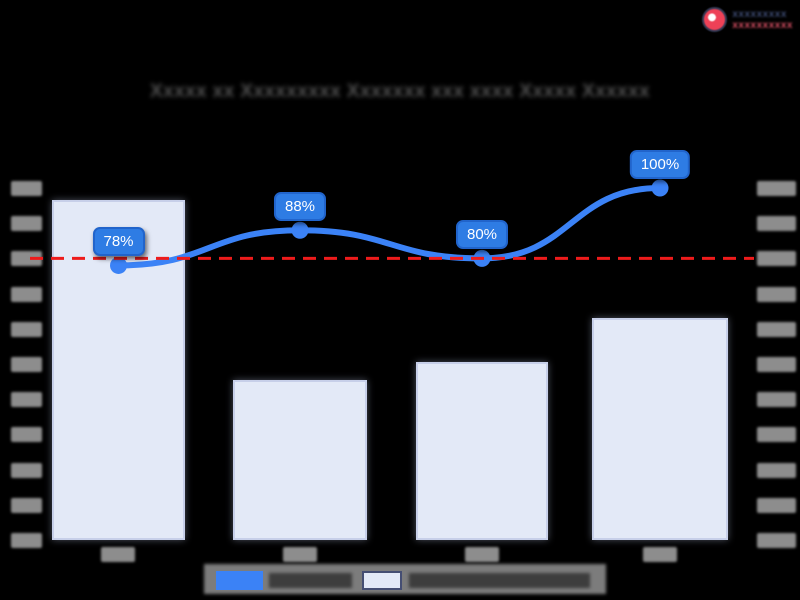 Image resolution: width=800 pixels, height=600 pixels. I want to click on trend-line, so click(389, 227).